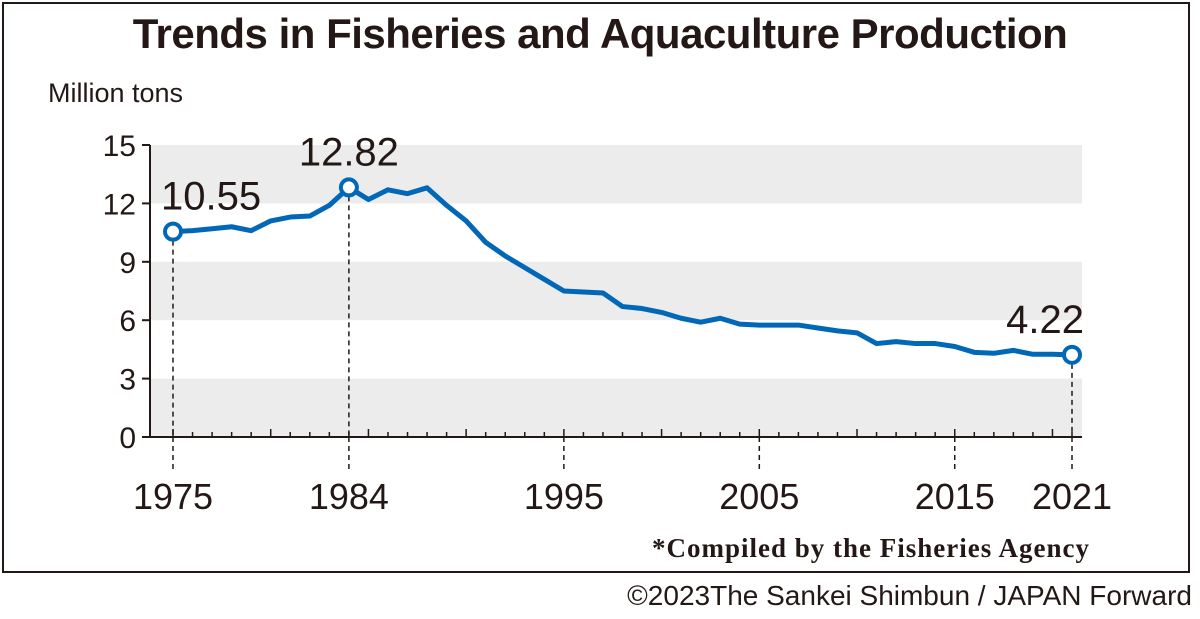  What do you see at coordinates (127, 438) in the screenshot?
I see `y-tick-label: 0` at bounding box center [127, 438].